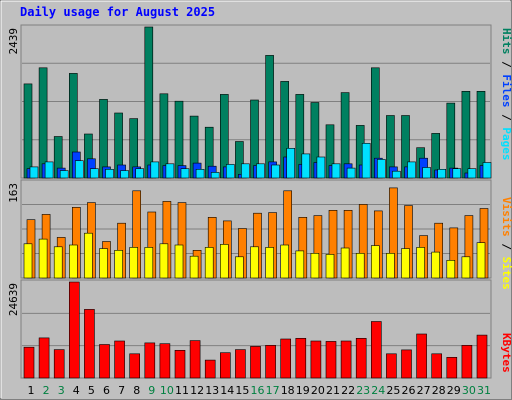 The height and width of the screenshot is (400, 512). Describe the element at coordinates (409, 390) in the screenshot. I see `x-tick-label-day-26: 26` at that location.